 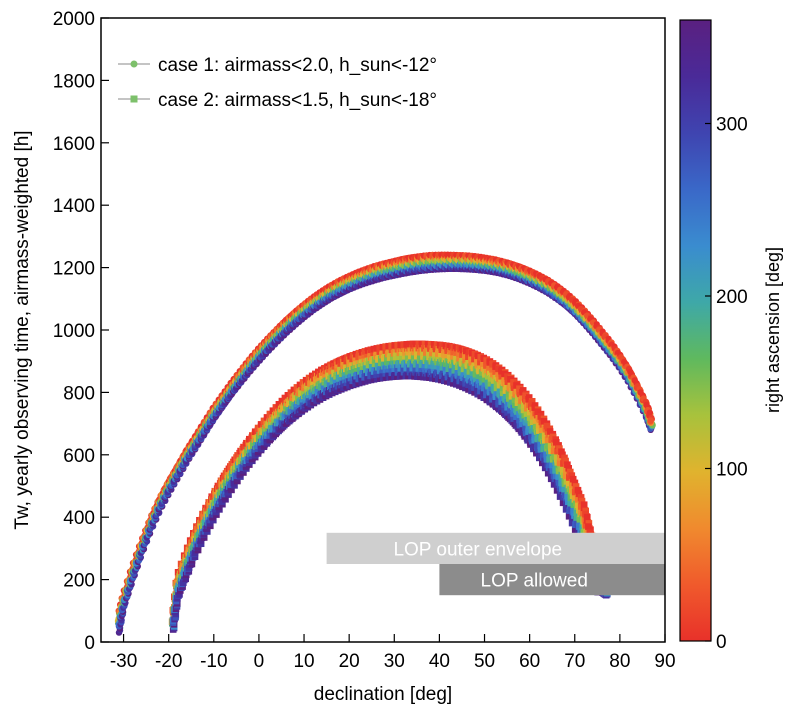 I want to click on data-point, so click(x=650, y=420).